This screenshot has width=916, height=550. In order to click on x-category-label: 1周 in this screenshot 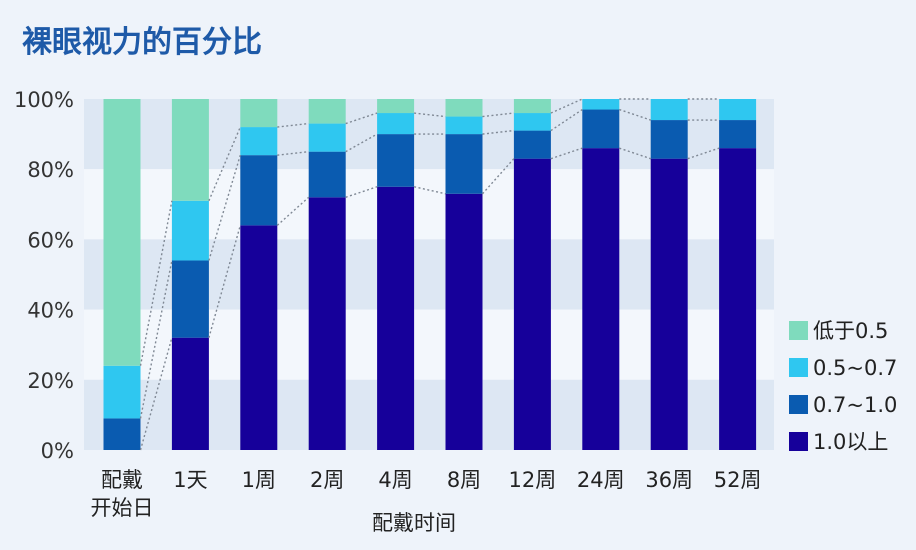, I will do `click(259, 480)`.